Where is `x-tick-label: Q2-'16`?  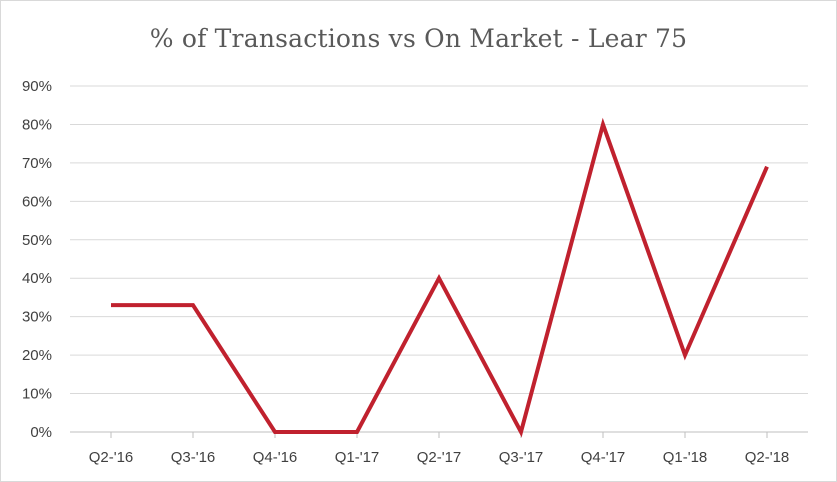
x-tick-label: Q2-'16 is located at coordinates (111, 457).